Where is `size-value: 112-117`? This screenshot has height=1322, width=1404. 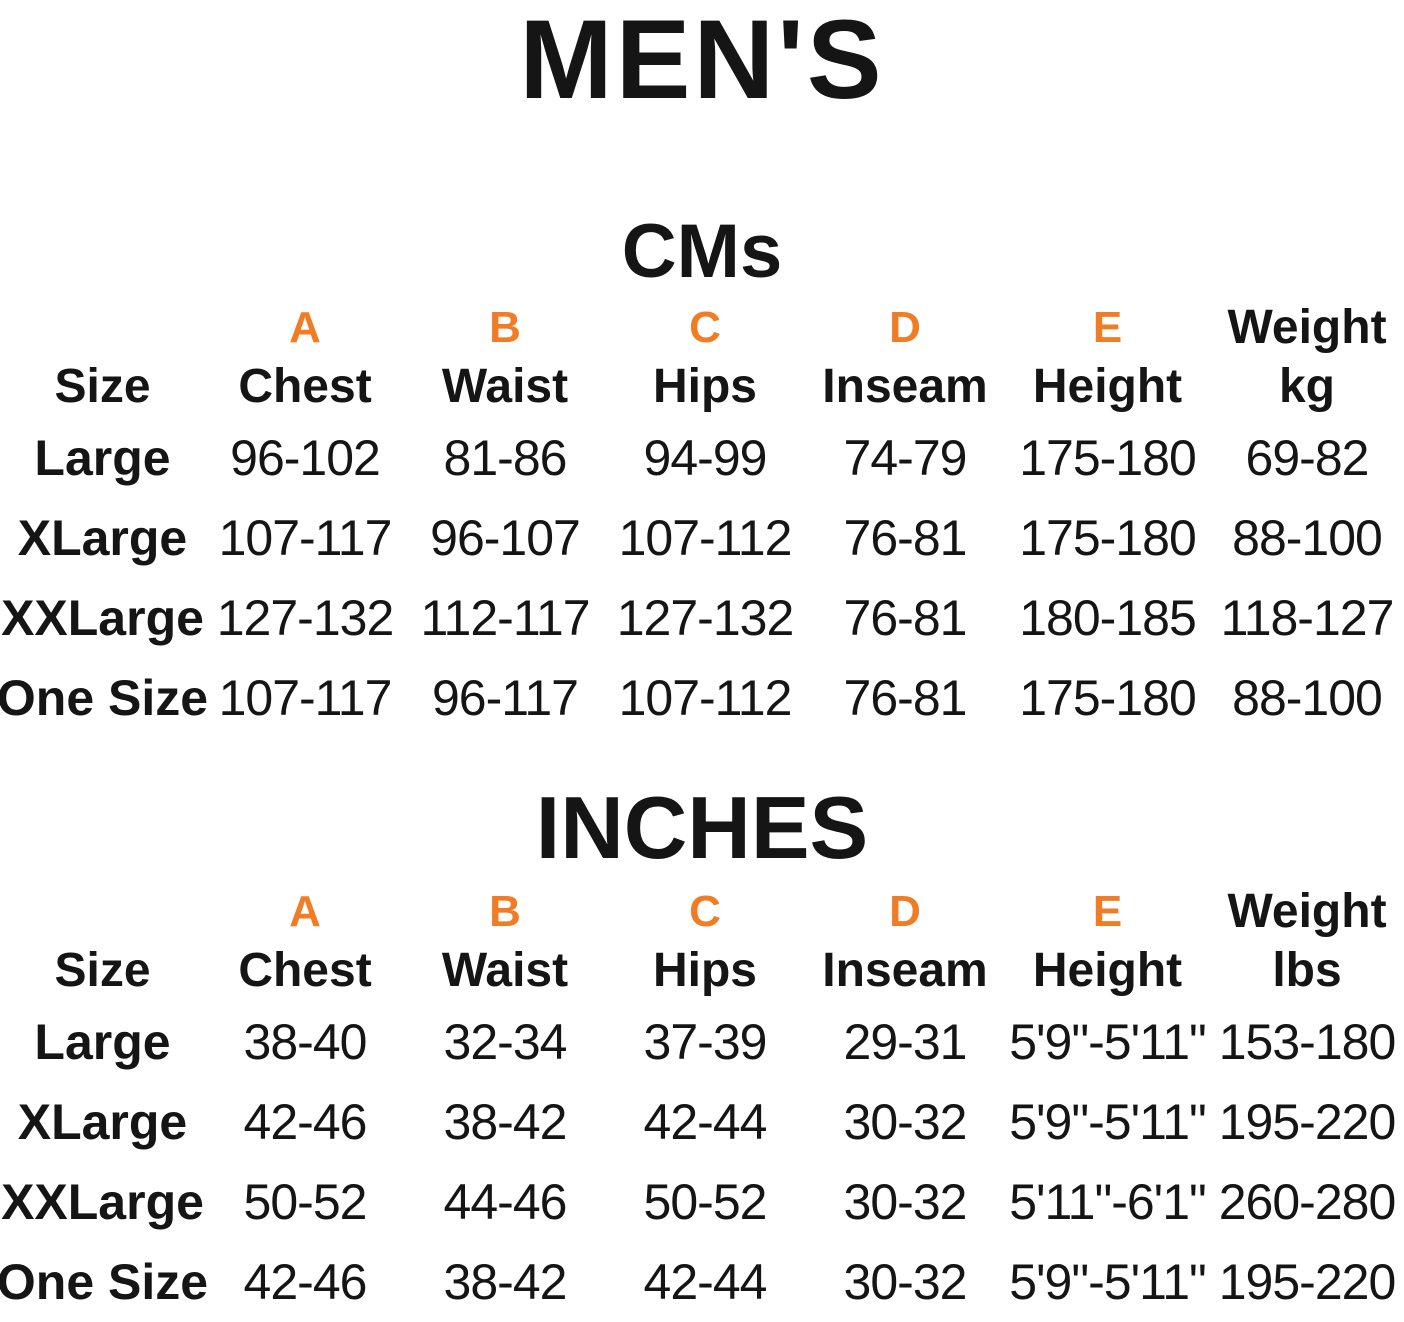
size-value: 112-117 is located at coordinates (505, 618).